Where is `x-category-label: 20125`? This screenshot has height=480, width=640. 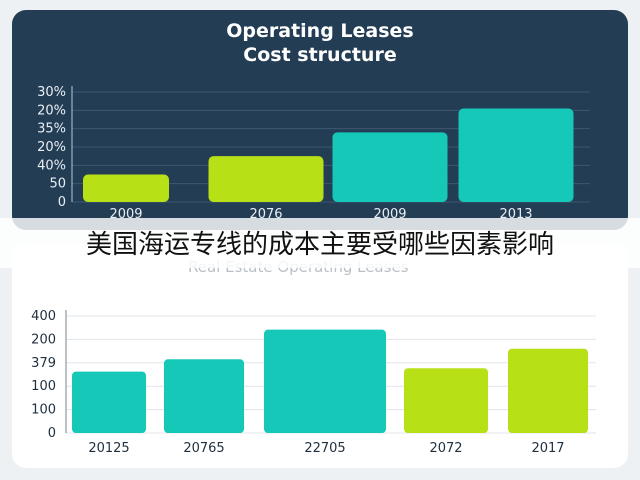
x-category-label: 20125 is located at coordinates (108, 448).